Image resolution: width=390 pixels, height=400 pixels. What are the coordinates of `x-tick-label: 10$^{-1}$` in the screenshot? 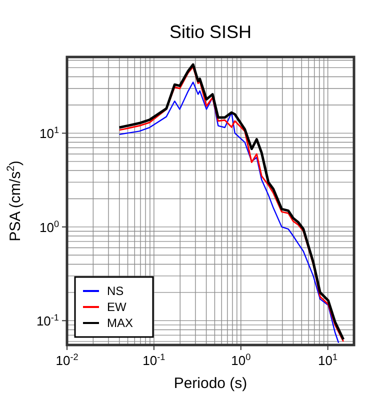 It's located at (154, 360).